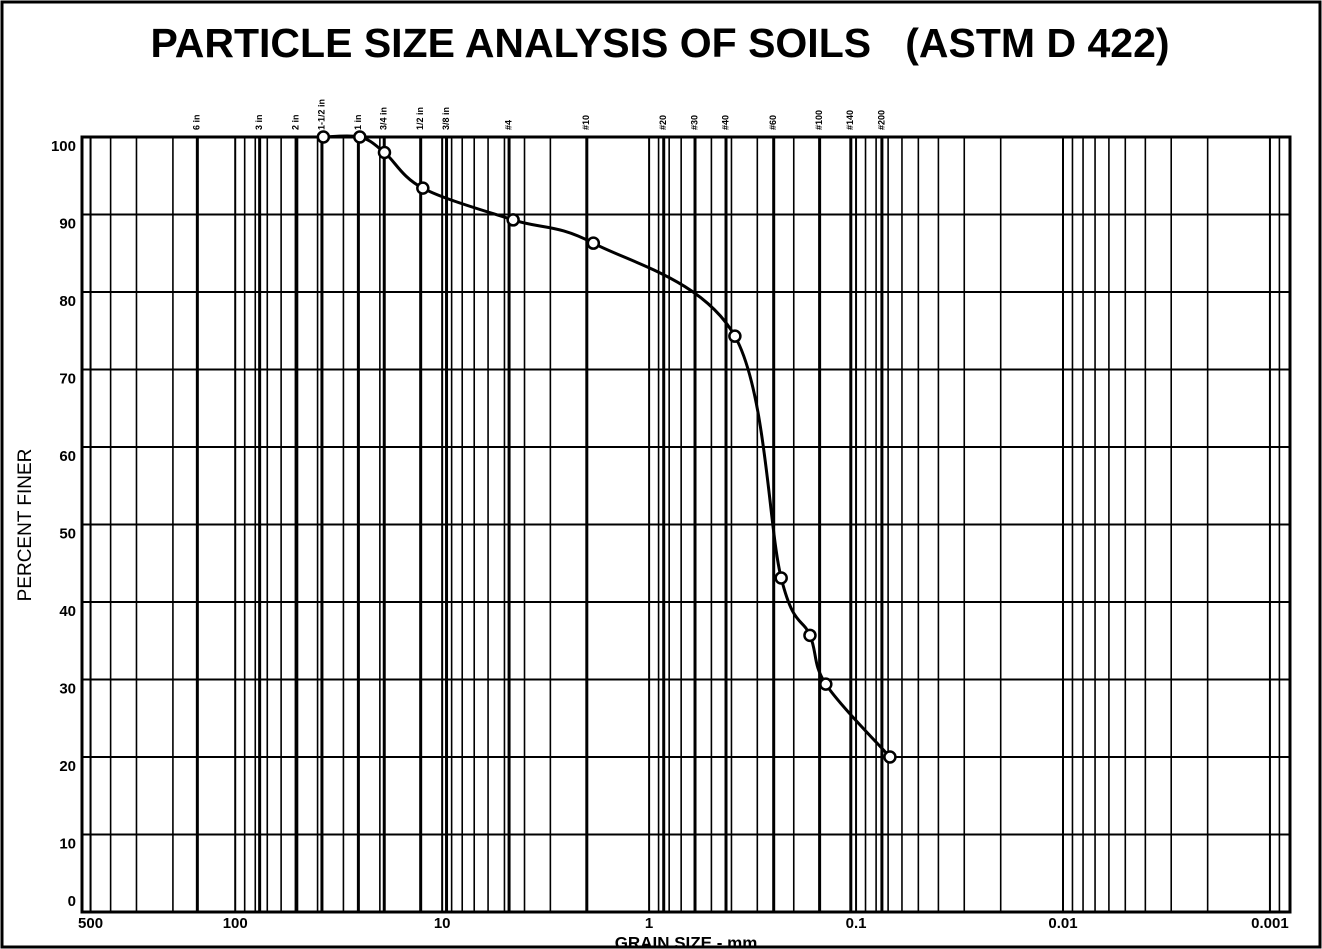  What do you see at coordinates (63, 146) in the screenshot?
I see `y-tick-label: 100` at bounding box center [63, 146].